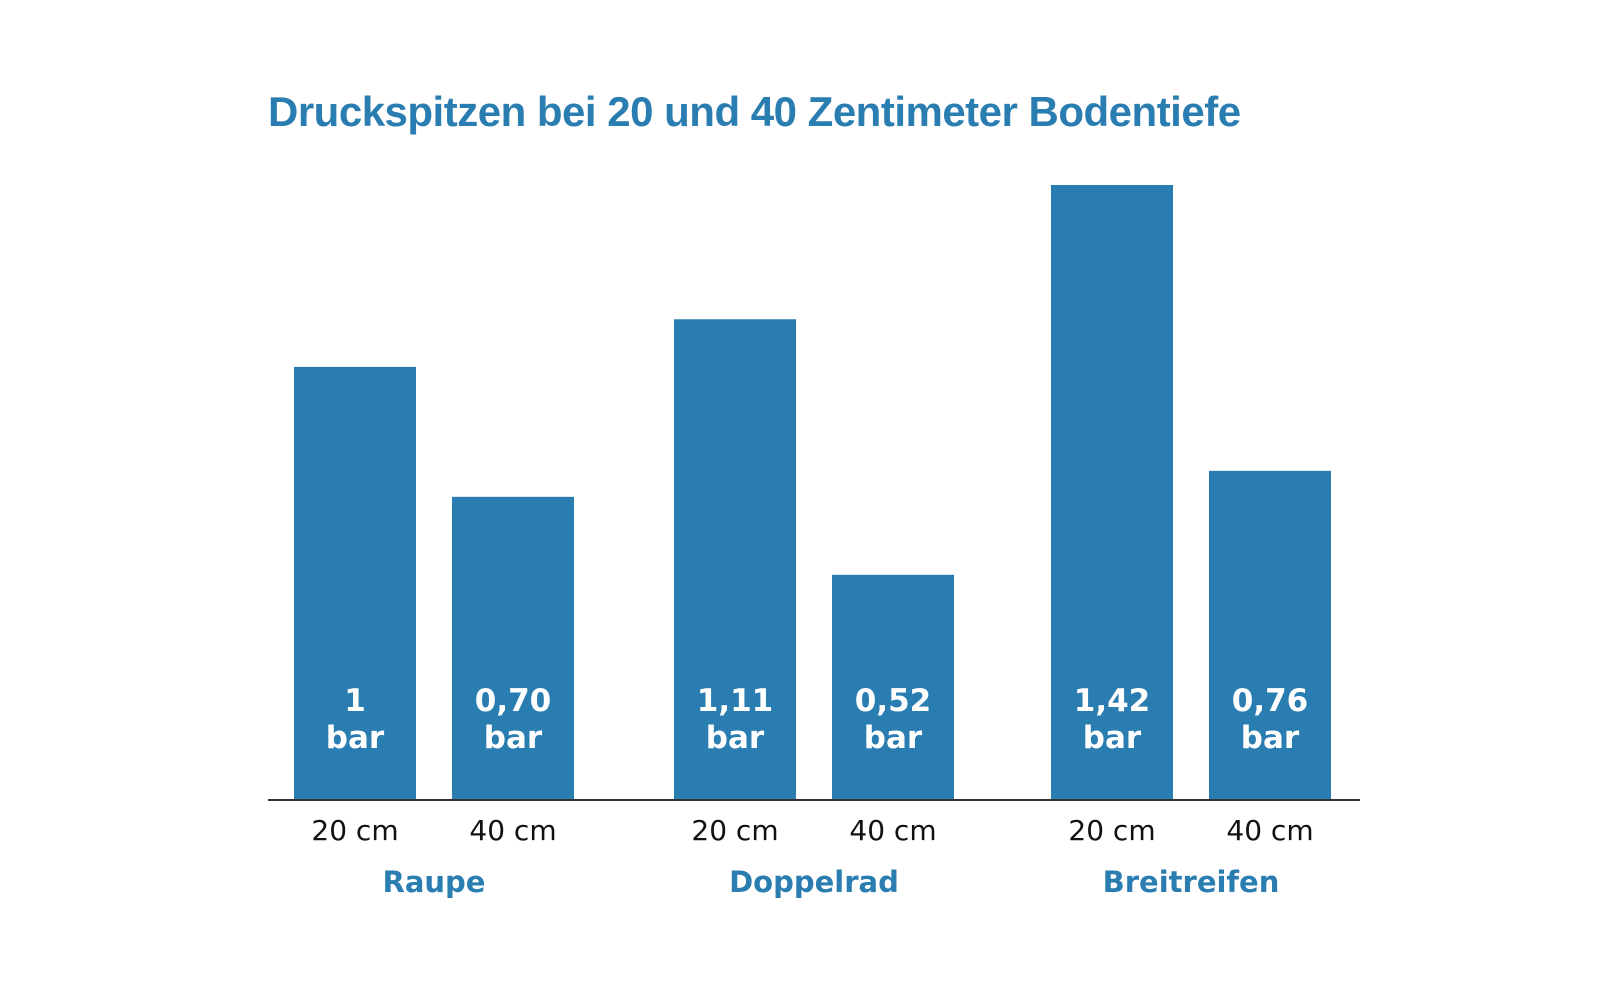  I want to click on group-label: Doppelrad, so click(814, 882).